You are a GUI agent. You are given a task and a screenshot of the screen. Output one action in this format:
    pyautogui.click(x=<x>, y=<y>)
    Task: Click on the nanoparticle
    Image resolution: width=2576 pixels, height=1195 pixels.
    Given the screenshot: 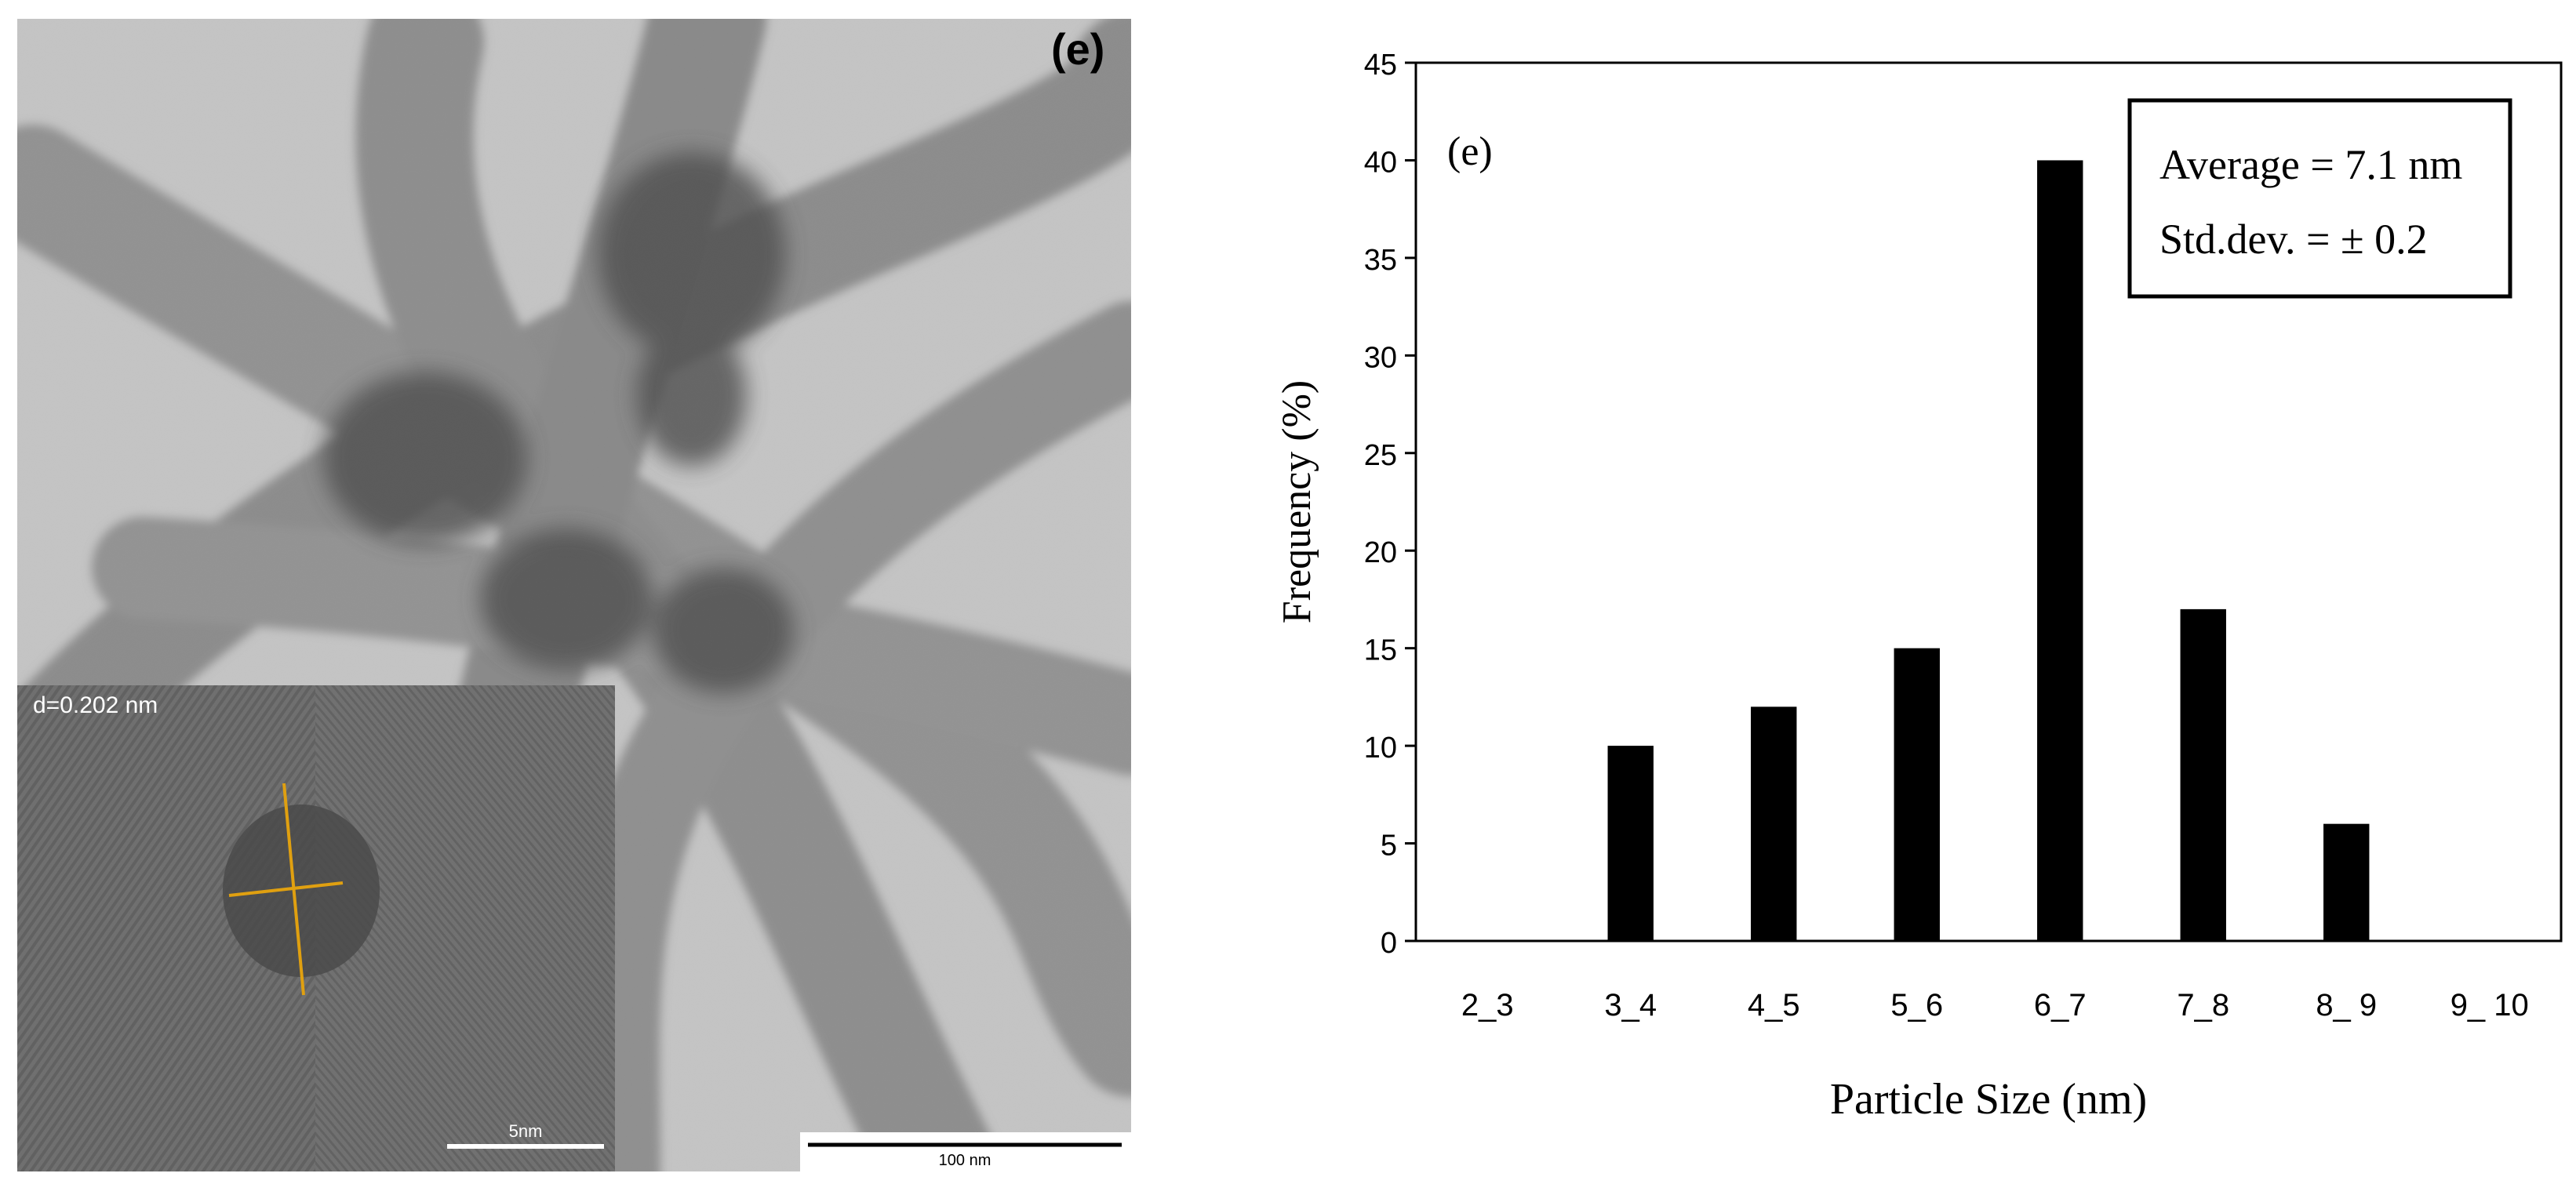 What is the action you would take?
    pyautogui.click(x=301, y=891)
    